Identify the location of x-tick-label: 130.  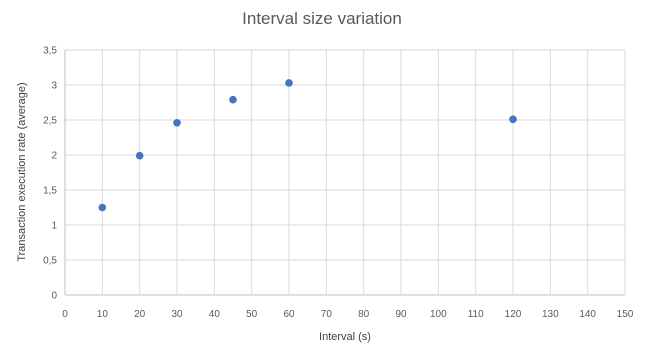
(550, 314).